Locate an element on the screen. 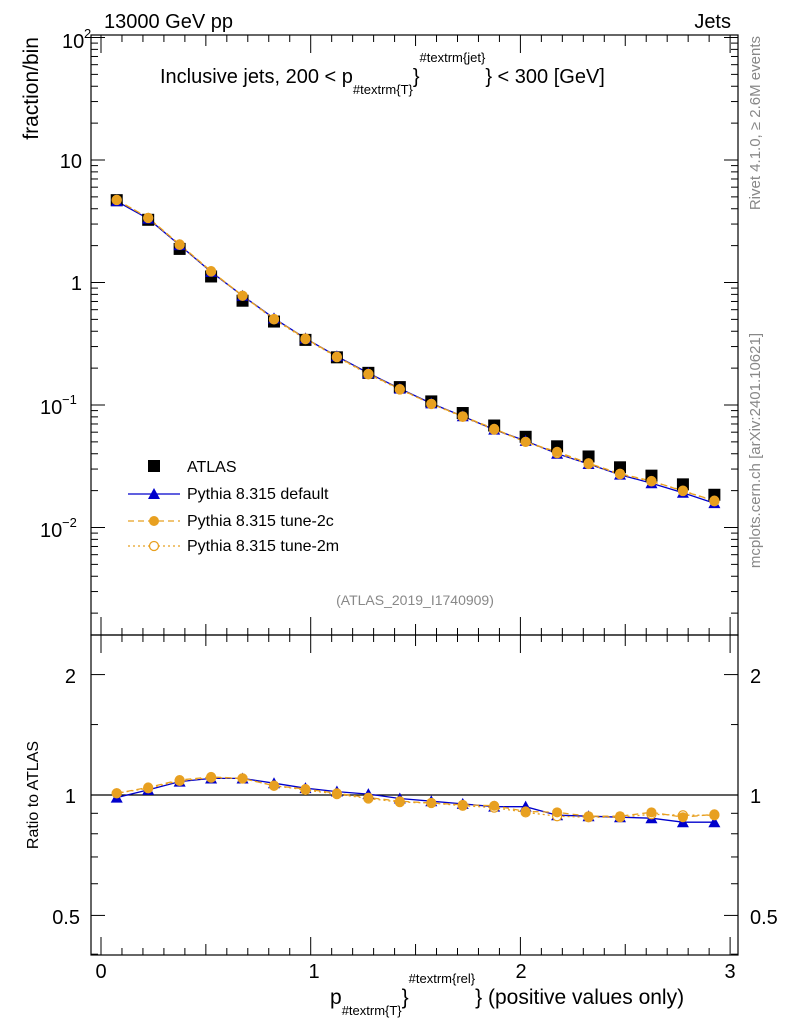 The image size is (786, 1024). ytick-label-0.01: 10 −2 is located at coordinates (58, 528).